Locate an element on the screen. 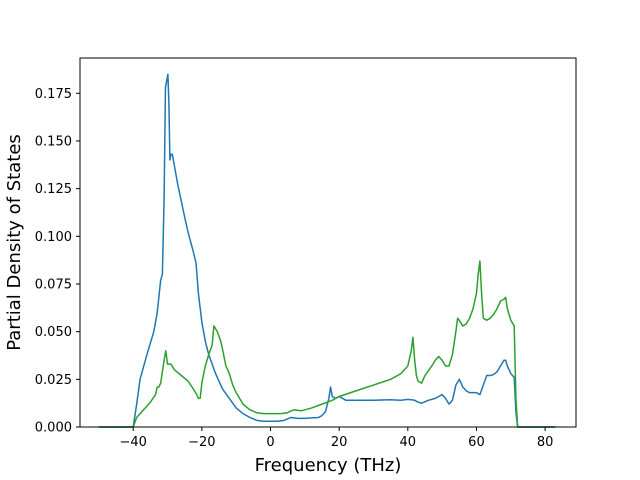 The height and width of the screenshot is (480, 640). x-tick-label: 40 is located at coordinates (408, 442).